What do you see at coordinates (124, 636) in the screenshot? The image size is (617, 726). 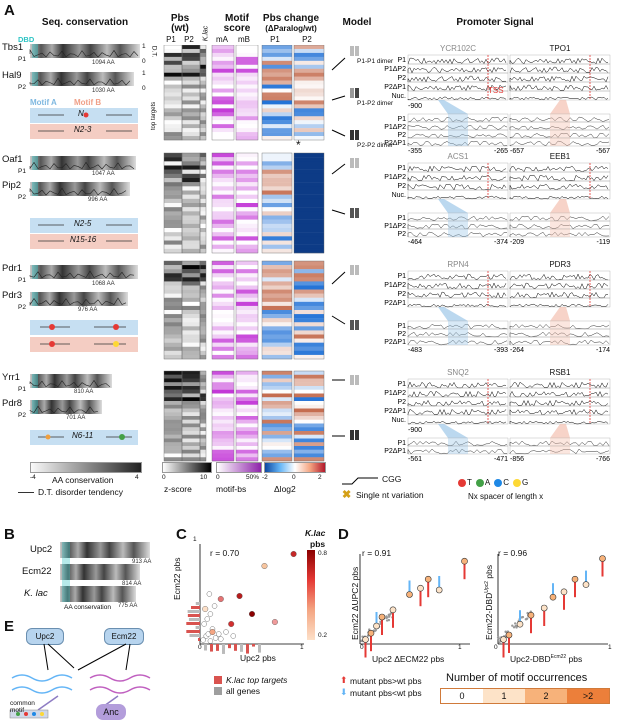 I see `ecm22-node: Ecm22` at bounding box center [124, 636].